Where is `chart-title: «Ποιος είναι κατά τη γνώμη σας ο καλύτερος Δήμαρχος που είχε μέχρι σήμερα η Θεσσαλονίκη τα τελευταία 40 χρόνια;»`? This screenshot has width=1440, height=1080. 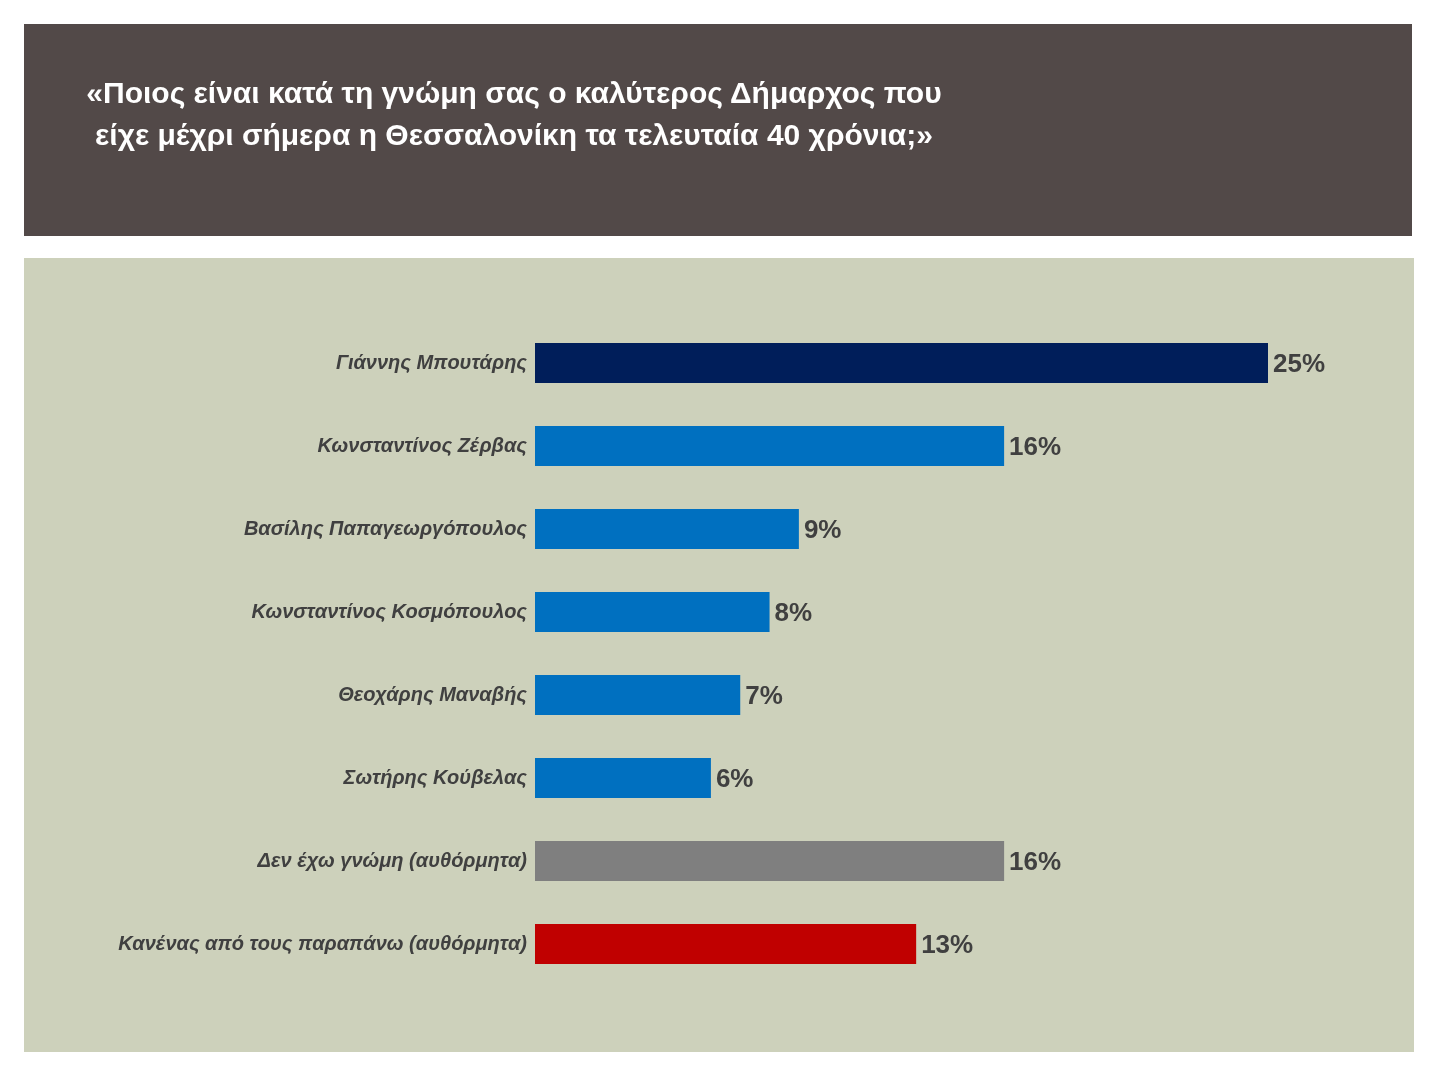
chart-title: «Ποιος είναι κατά τη γνώμη σας ο καλύτερος Δήμαρχος που είχε μέχρι σήμερα η Θεσσαλονίκη τα τελευταία 40 χρόνια;» is located at coordinates (514, 114).